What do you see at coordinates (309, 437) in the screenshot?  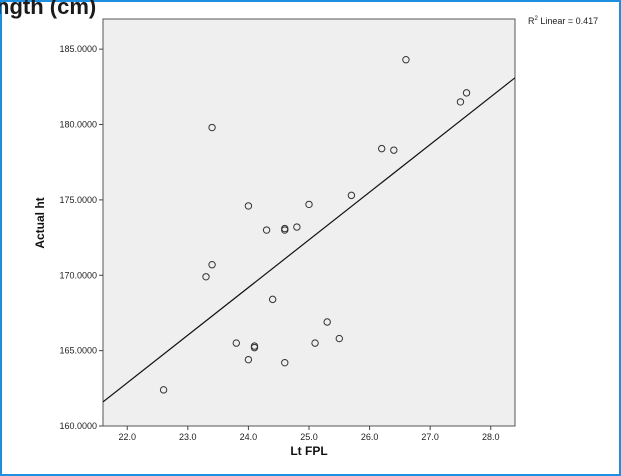 I see `x-tick-label: 25.0` at bounding box center [309, 437].